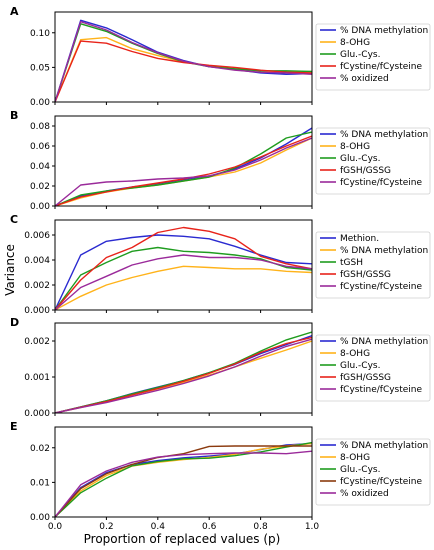 Image resolution: width=434 pixels, height=550 pixels. I want to click on y-tick-label: 0.08, so click(40, 127).